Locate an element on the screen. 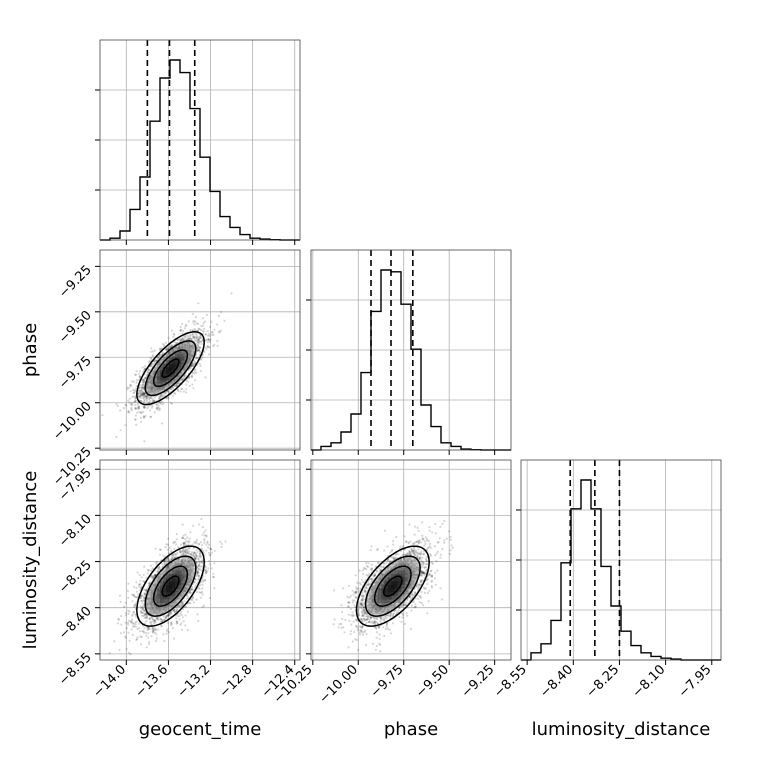 This screenshot has height=760, width=760. histogram-geocent_time is located at coordinates (200, 150).